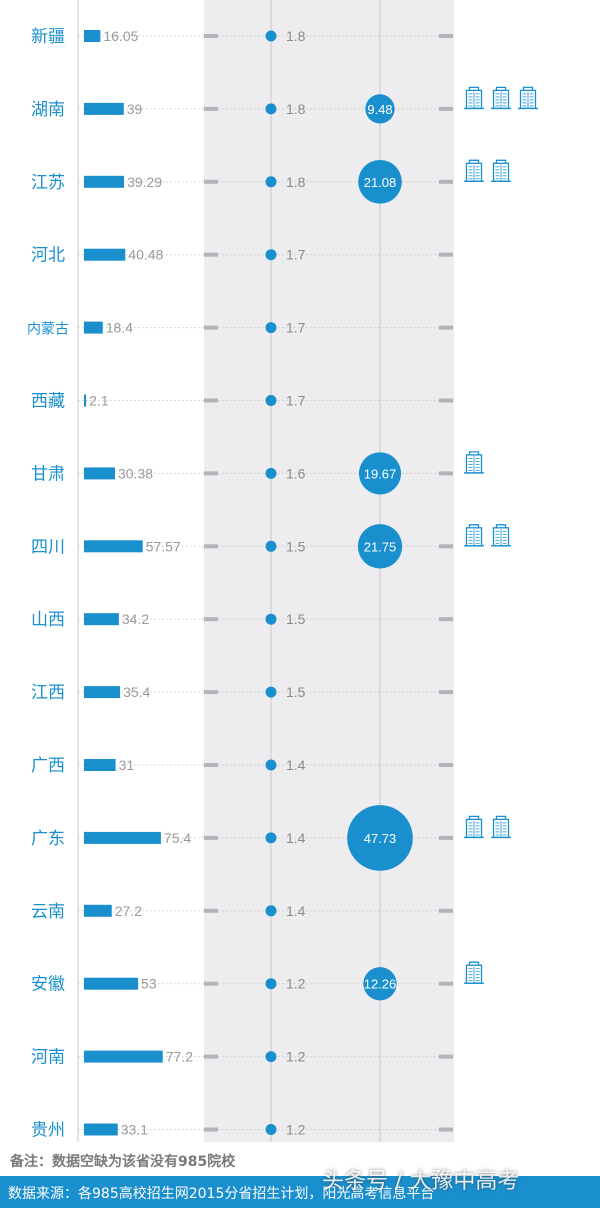 The image size is (600, 1208). I want to click on province-label: 江苏, so click(48, 183).